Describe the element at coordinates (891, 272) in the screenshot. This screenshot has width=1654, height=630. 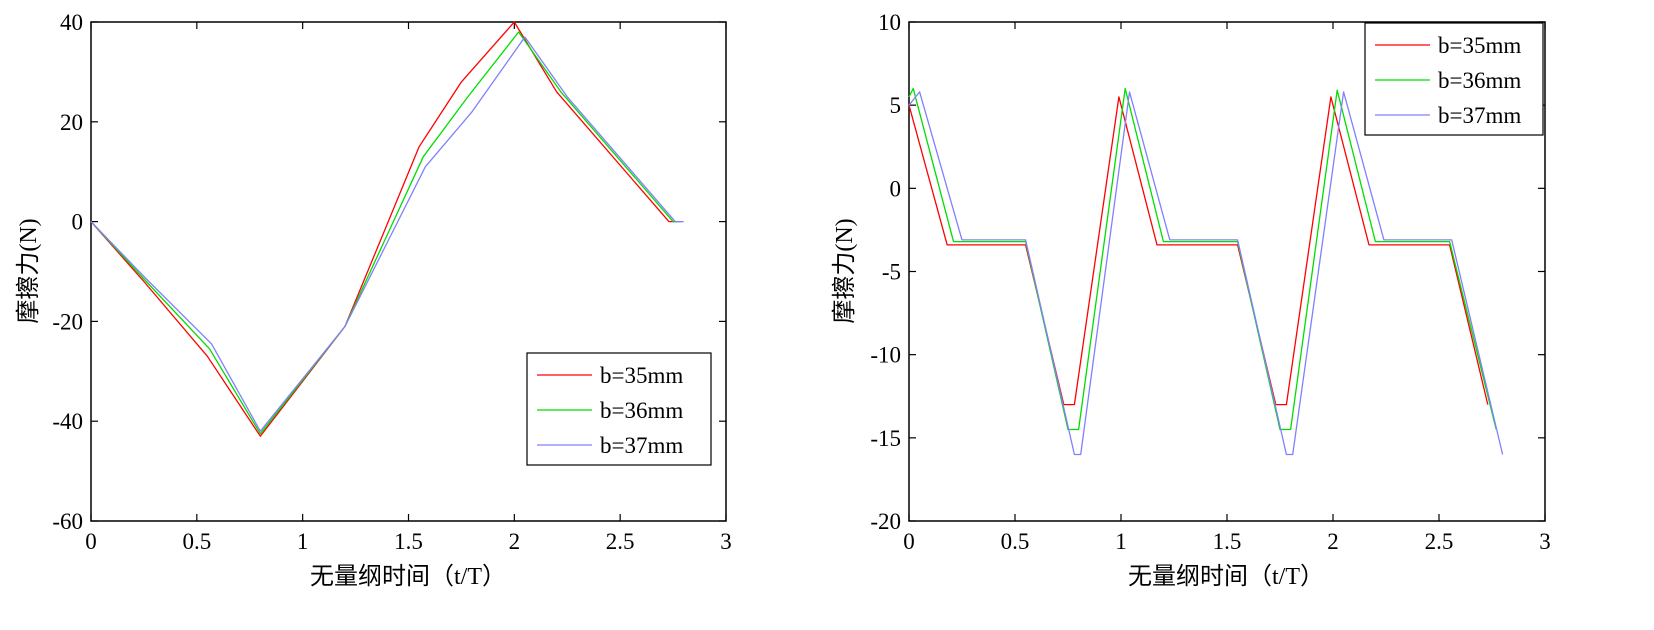
I see `y-tick-label: -5` at that location.